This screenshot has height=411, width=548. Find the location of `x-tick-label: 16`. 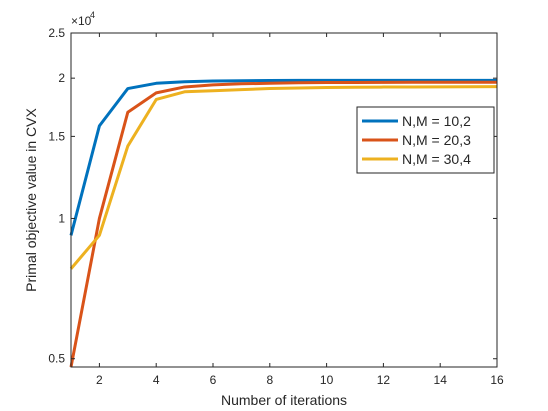

x-tick-label: 16 is located at coordinates (497, 380).